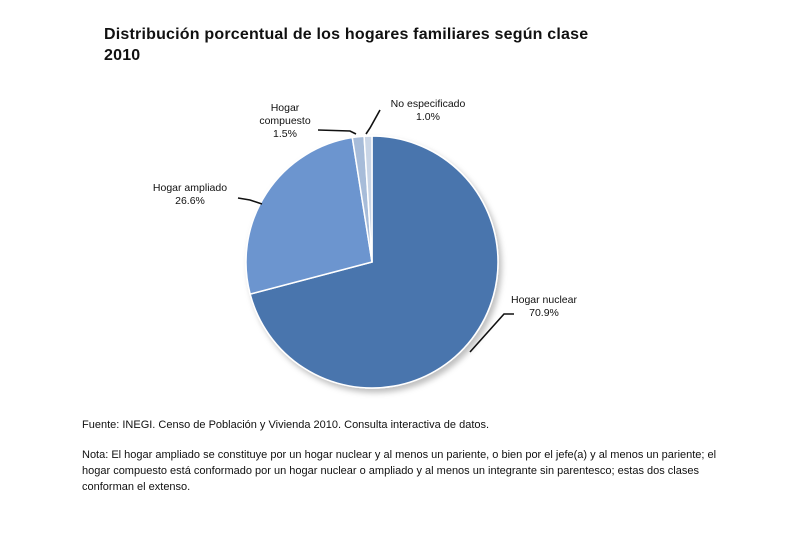 The height and width of the screenshot is (533, 800). I want to click on slice-label: Hogar ampliado 26.6%, so click(190, 194).